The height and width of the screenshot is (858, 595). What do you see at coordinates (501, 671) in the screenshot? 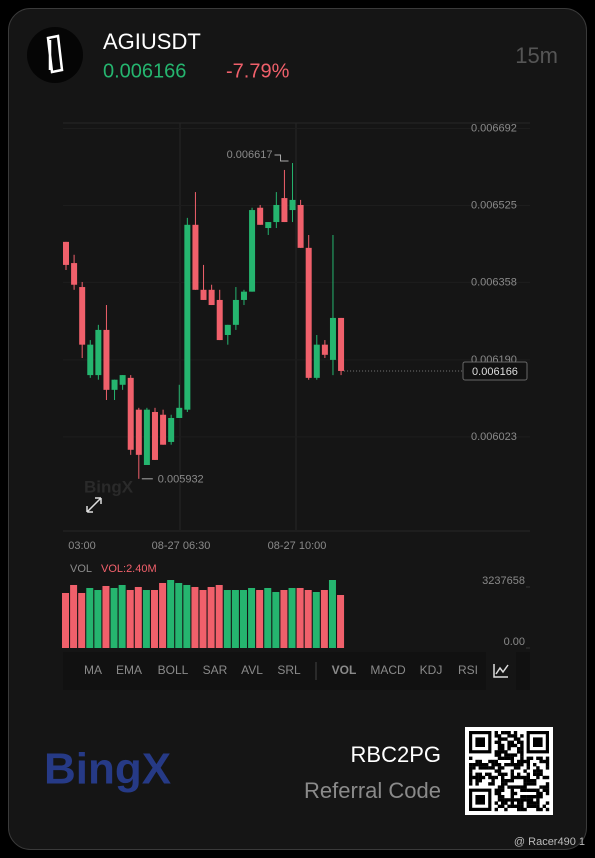
I see `chart-tool` at bounding box center [501, 671].